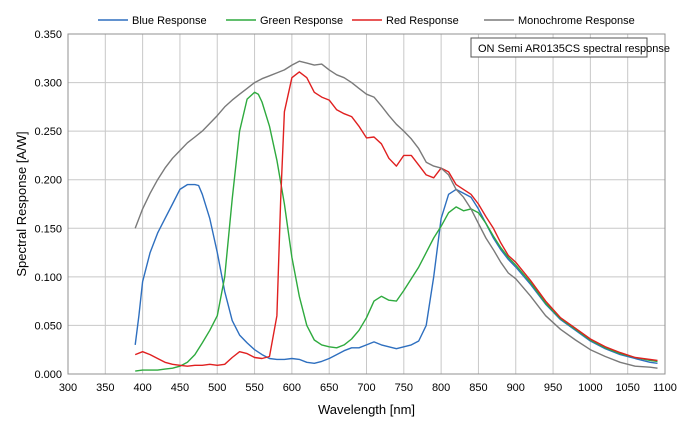  Describe the element at coordinates (48, 205) in the screenshot. I see `y-tick-labels: 0.000 0.050 0.100 0.150 0.200 0.250 0.300 0.350` at that location.